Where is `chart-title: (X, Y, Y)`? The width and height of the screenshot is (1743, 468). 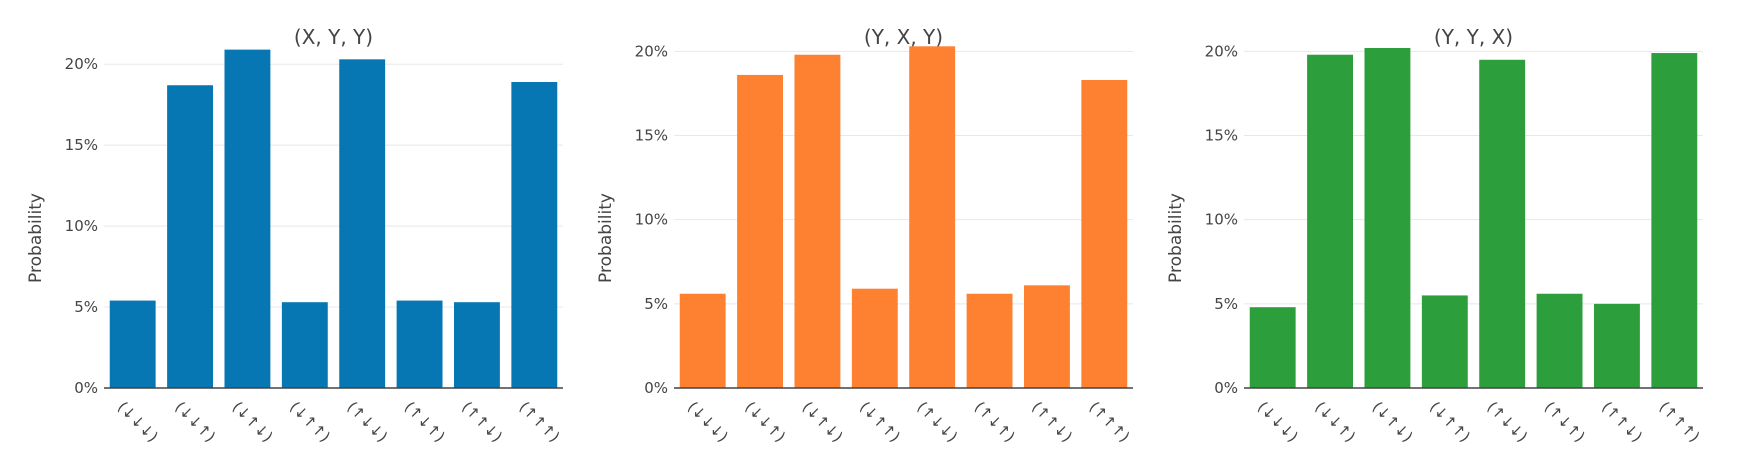 chart-title: (X, Y, Y) is located at coordinates (333, 37).